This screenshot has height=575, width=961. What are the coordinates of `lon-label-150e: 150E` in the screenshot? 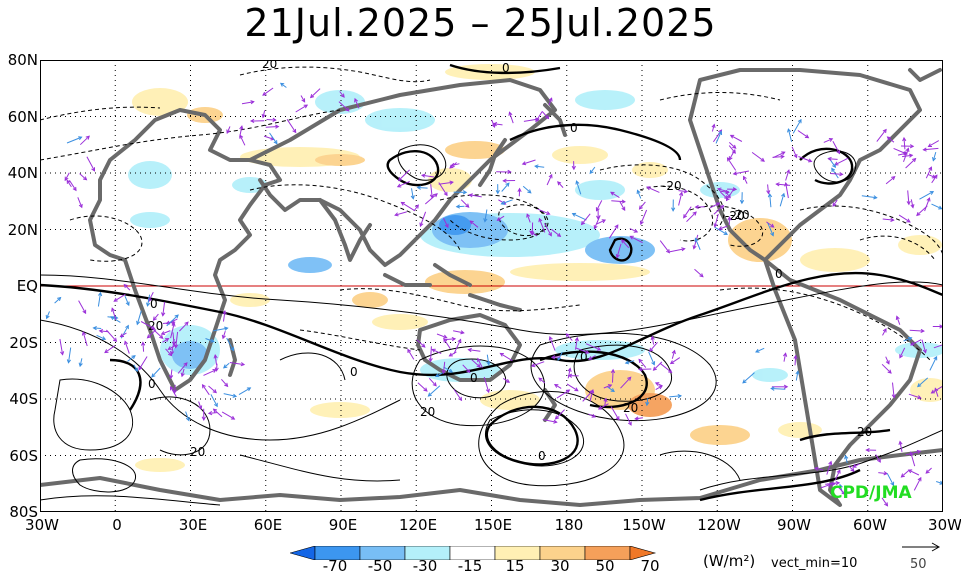 It's located at (493, 525).